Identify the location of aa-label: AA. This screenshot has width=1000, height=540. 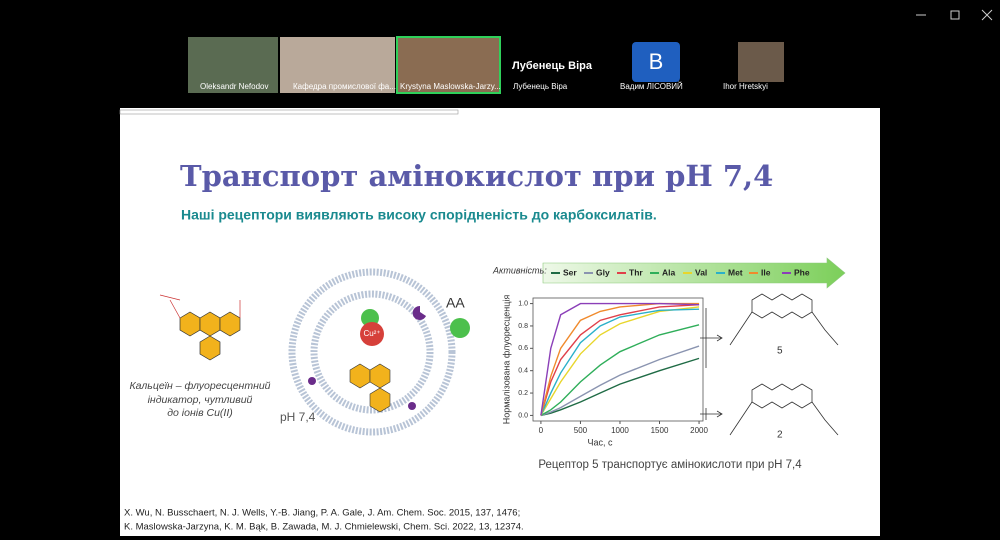
(455, 303).